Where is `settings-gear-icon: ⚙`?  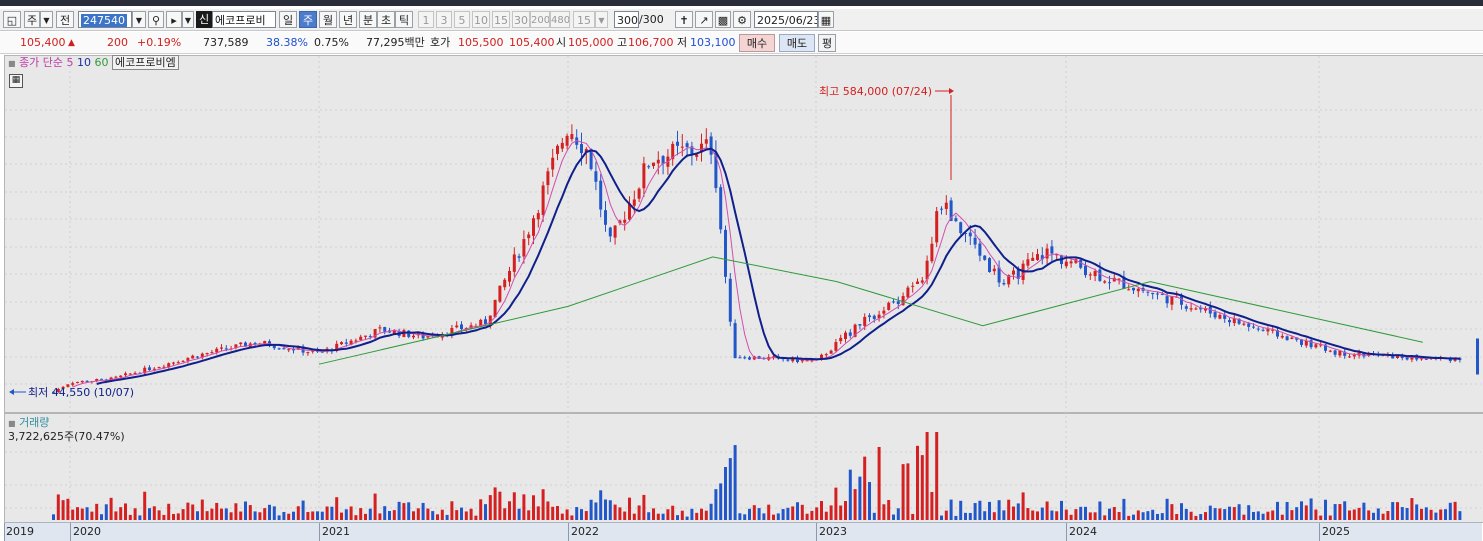
settings-gear-icon: ⚙ is located at coordinates (742, 19).